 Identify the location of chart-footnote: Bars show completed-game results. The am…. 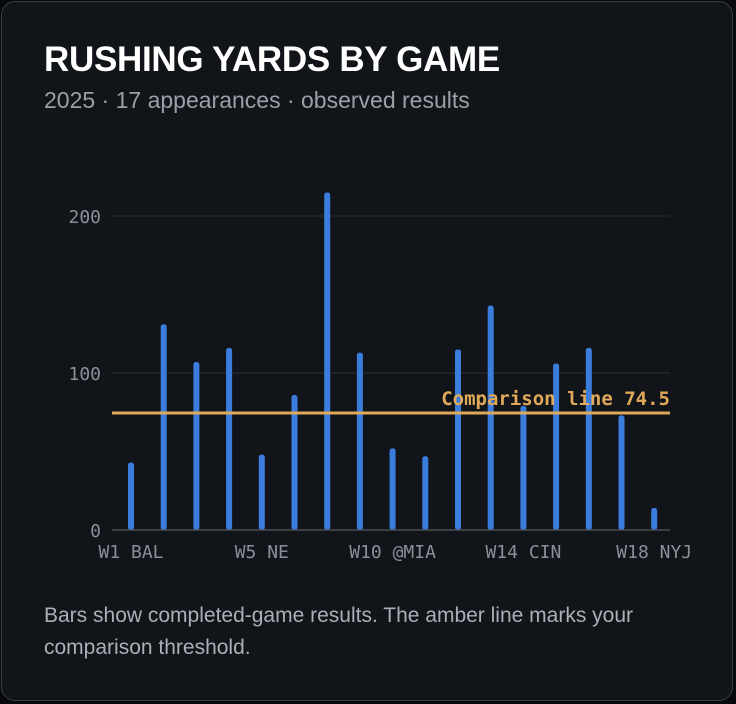
(339, 631).